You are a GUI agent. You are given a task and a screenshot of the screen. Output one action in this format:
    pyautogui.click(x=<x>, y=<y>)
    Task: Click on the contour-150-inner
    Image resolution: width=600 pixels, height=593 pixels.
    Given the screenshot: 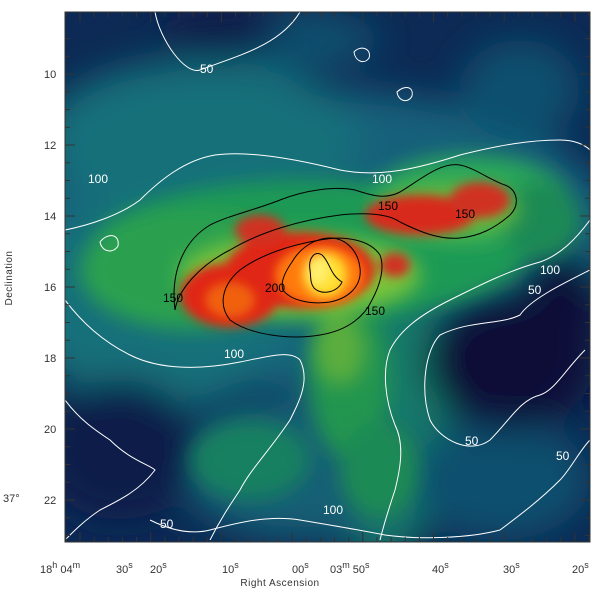 What is the action you would take?
    pyautogui.click(x=302, y=287)
    